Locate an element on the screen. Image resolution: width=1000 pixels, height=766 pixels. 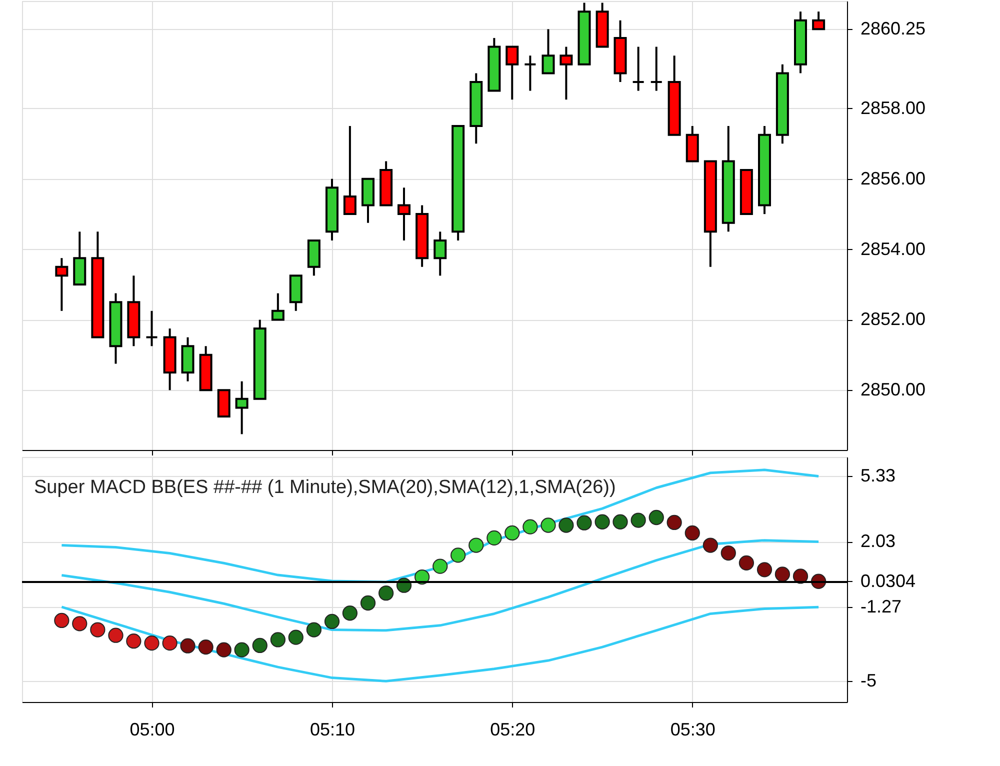
x-tick-label: 05:10 is located at coordinates (333, 730).